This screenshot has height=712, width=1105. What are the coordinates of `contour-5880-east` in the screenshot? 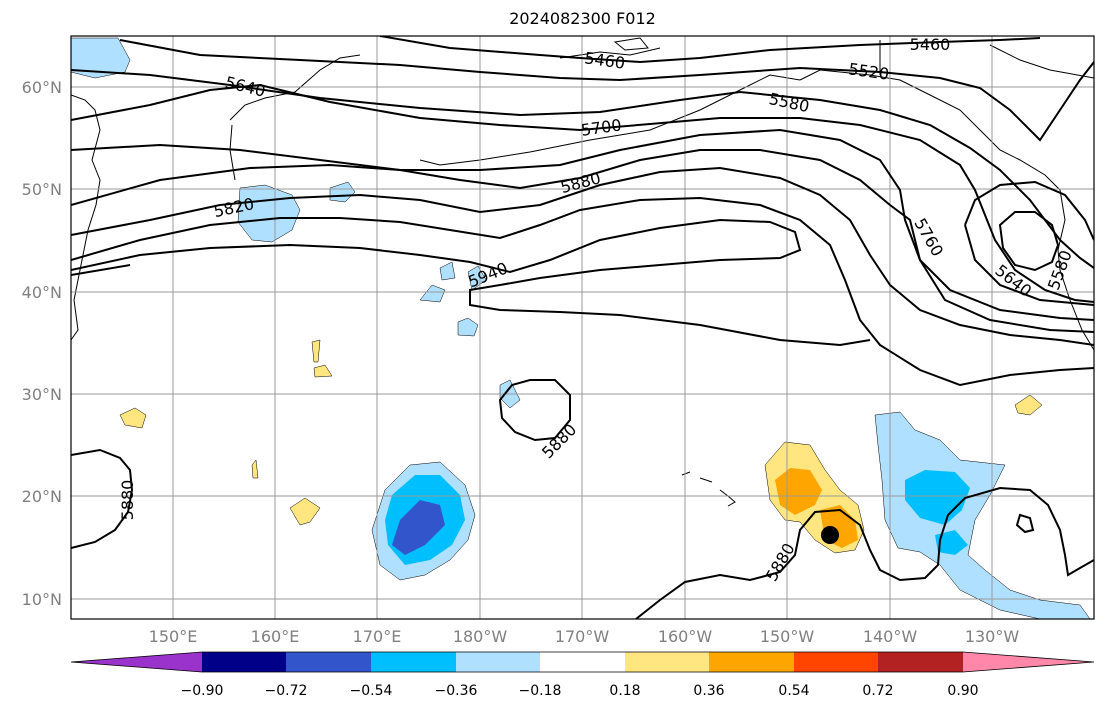 It's located at (471, 282).